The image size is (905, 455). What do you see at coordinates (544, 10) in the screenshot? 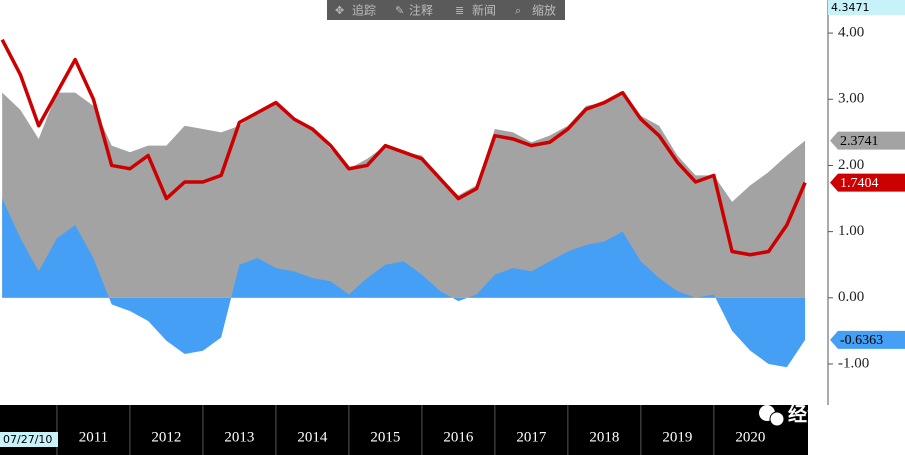
I see `toolbar-button: 缩放` at bounding box center [544, 10].